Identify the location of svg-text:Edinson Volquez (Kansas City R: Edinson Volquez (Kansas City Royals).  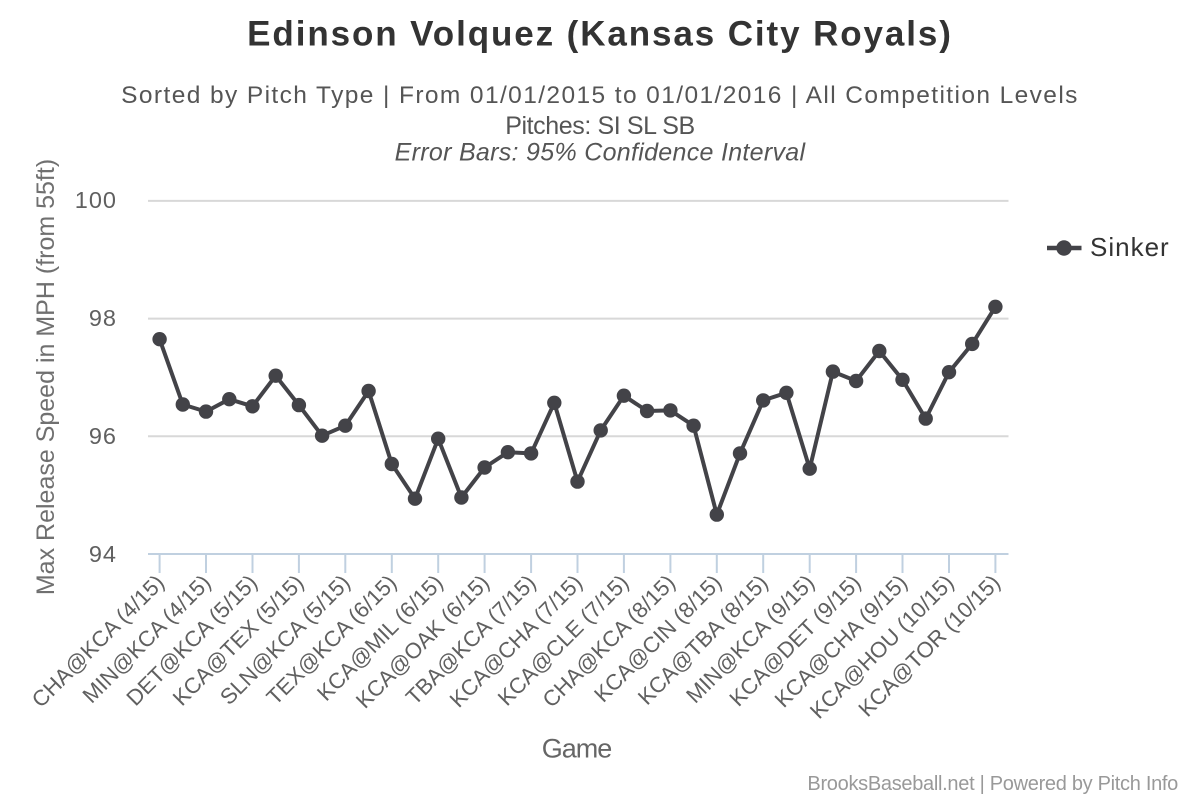
(600, 34).